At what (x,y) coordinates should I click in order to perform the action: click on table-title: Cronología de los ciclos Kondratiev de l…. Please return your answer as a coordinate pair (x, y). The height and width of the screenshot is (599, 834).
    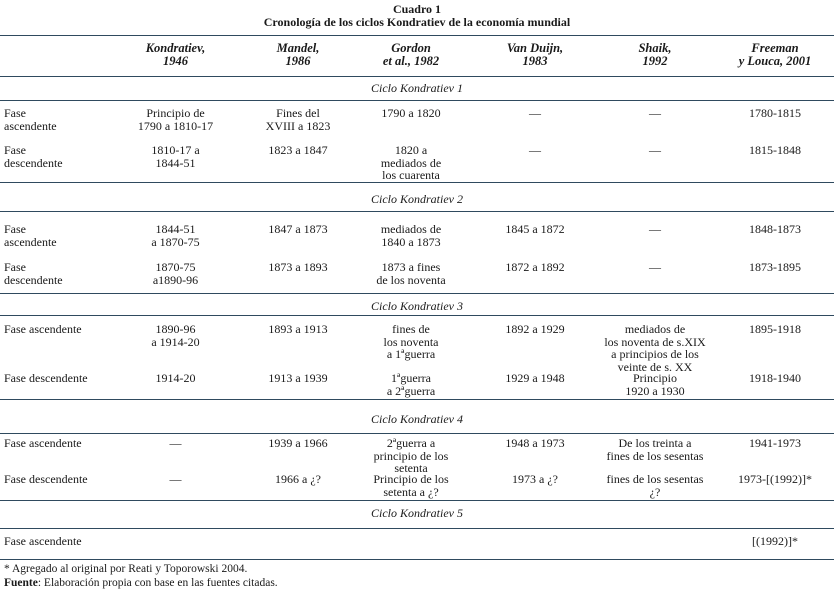
    Looking at the image, I should click on (417, 22).